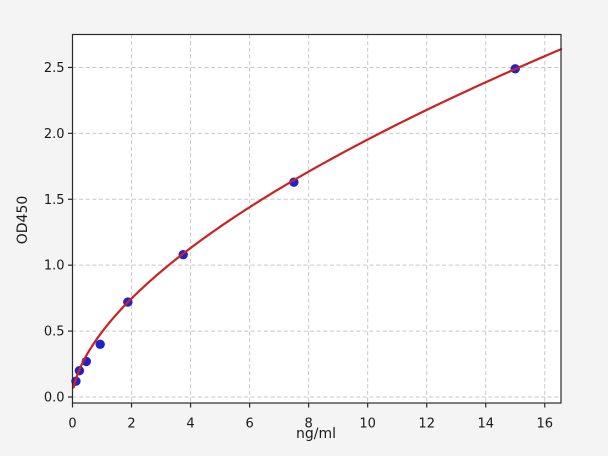 Image resolution: width=608 pixels, height=456 pixels. Describe the element at coordinates (316, 434) in the screenshot. I see `x-axis-label: ng/ml` at that location.